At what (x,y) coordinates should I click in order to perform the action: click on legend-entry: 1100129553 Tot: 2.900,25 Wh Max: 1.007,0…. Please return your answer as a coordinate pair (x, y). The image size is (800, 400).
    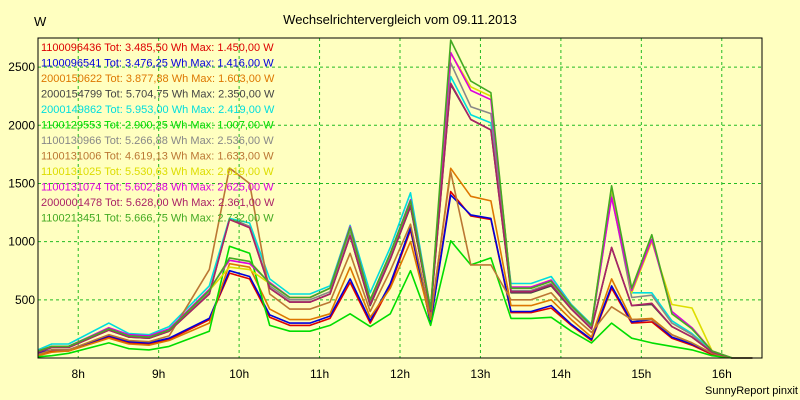
    Looking at the image, I should click on (157, 126).